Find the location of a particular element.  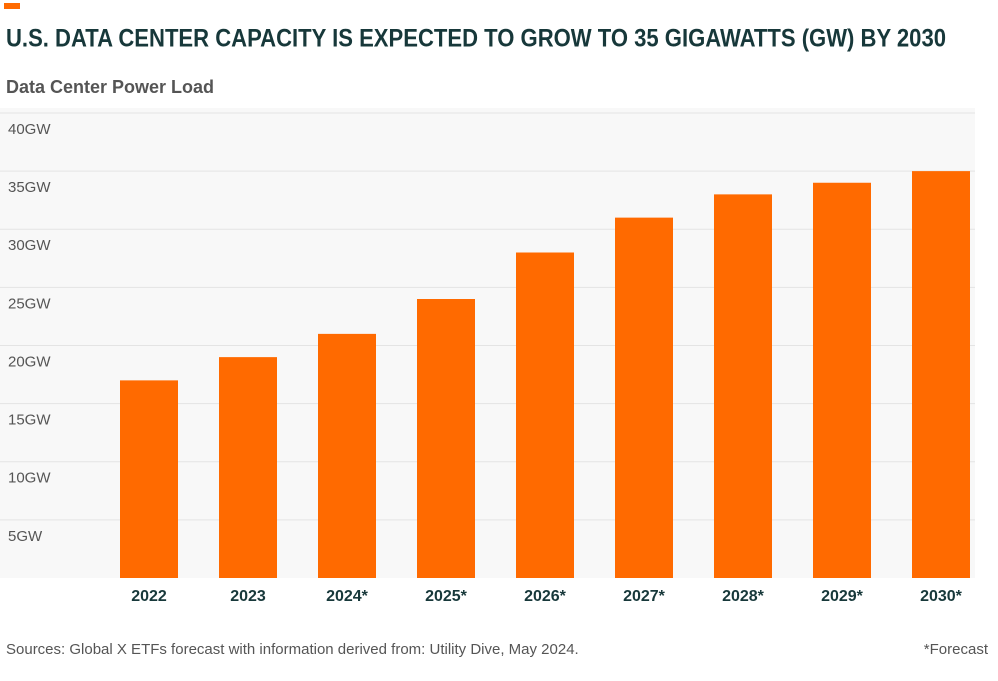

x-tick-label: 2024* is located at coordinates (347, 596).